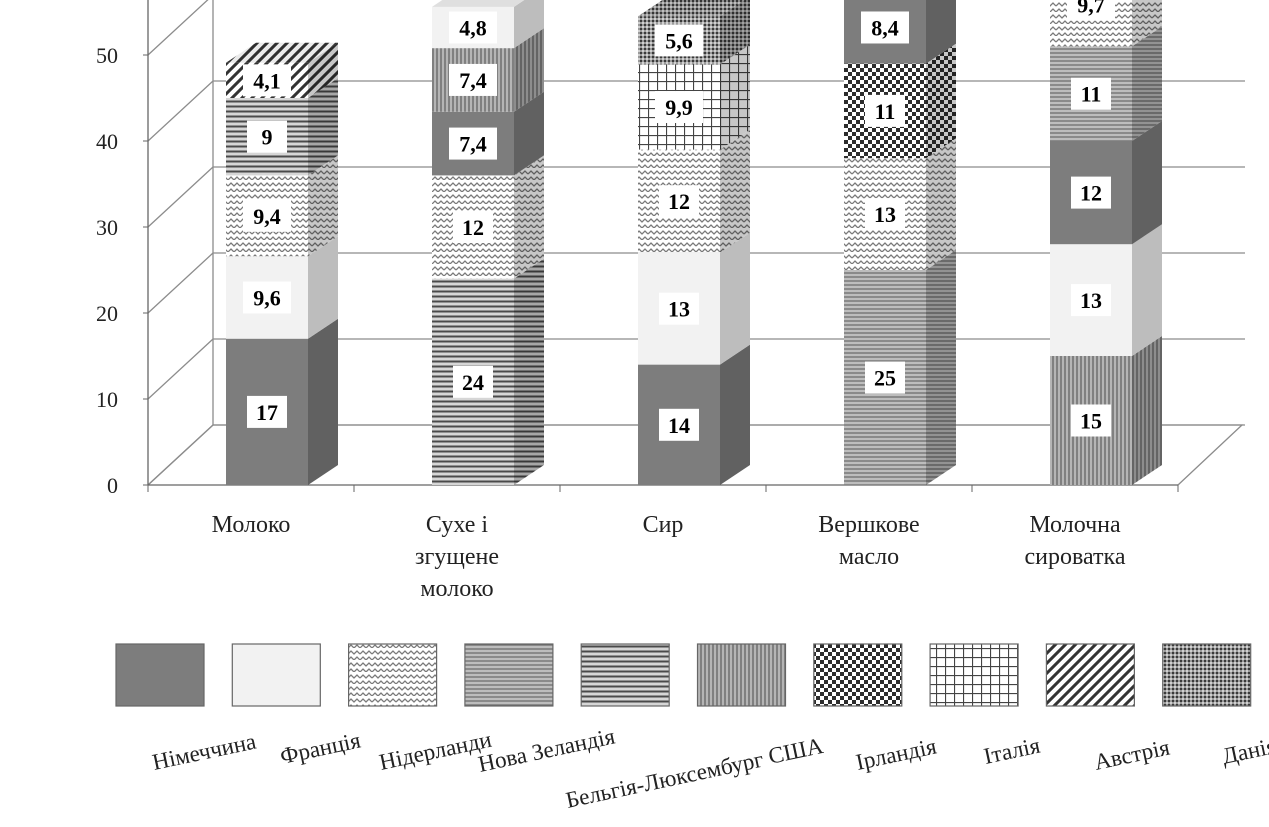 This screenshot has height=827, width=1269. I want to click on data-label: 7,4, so click(473, 143).